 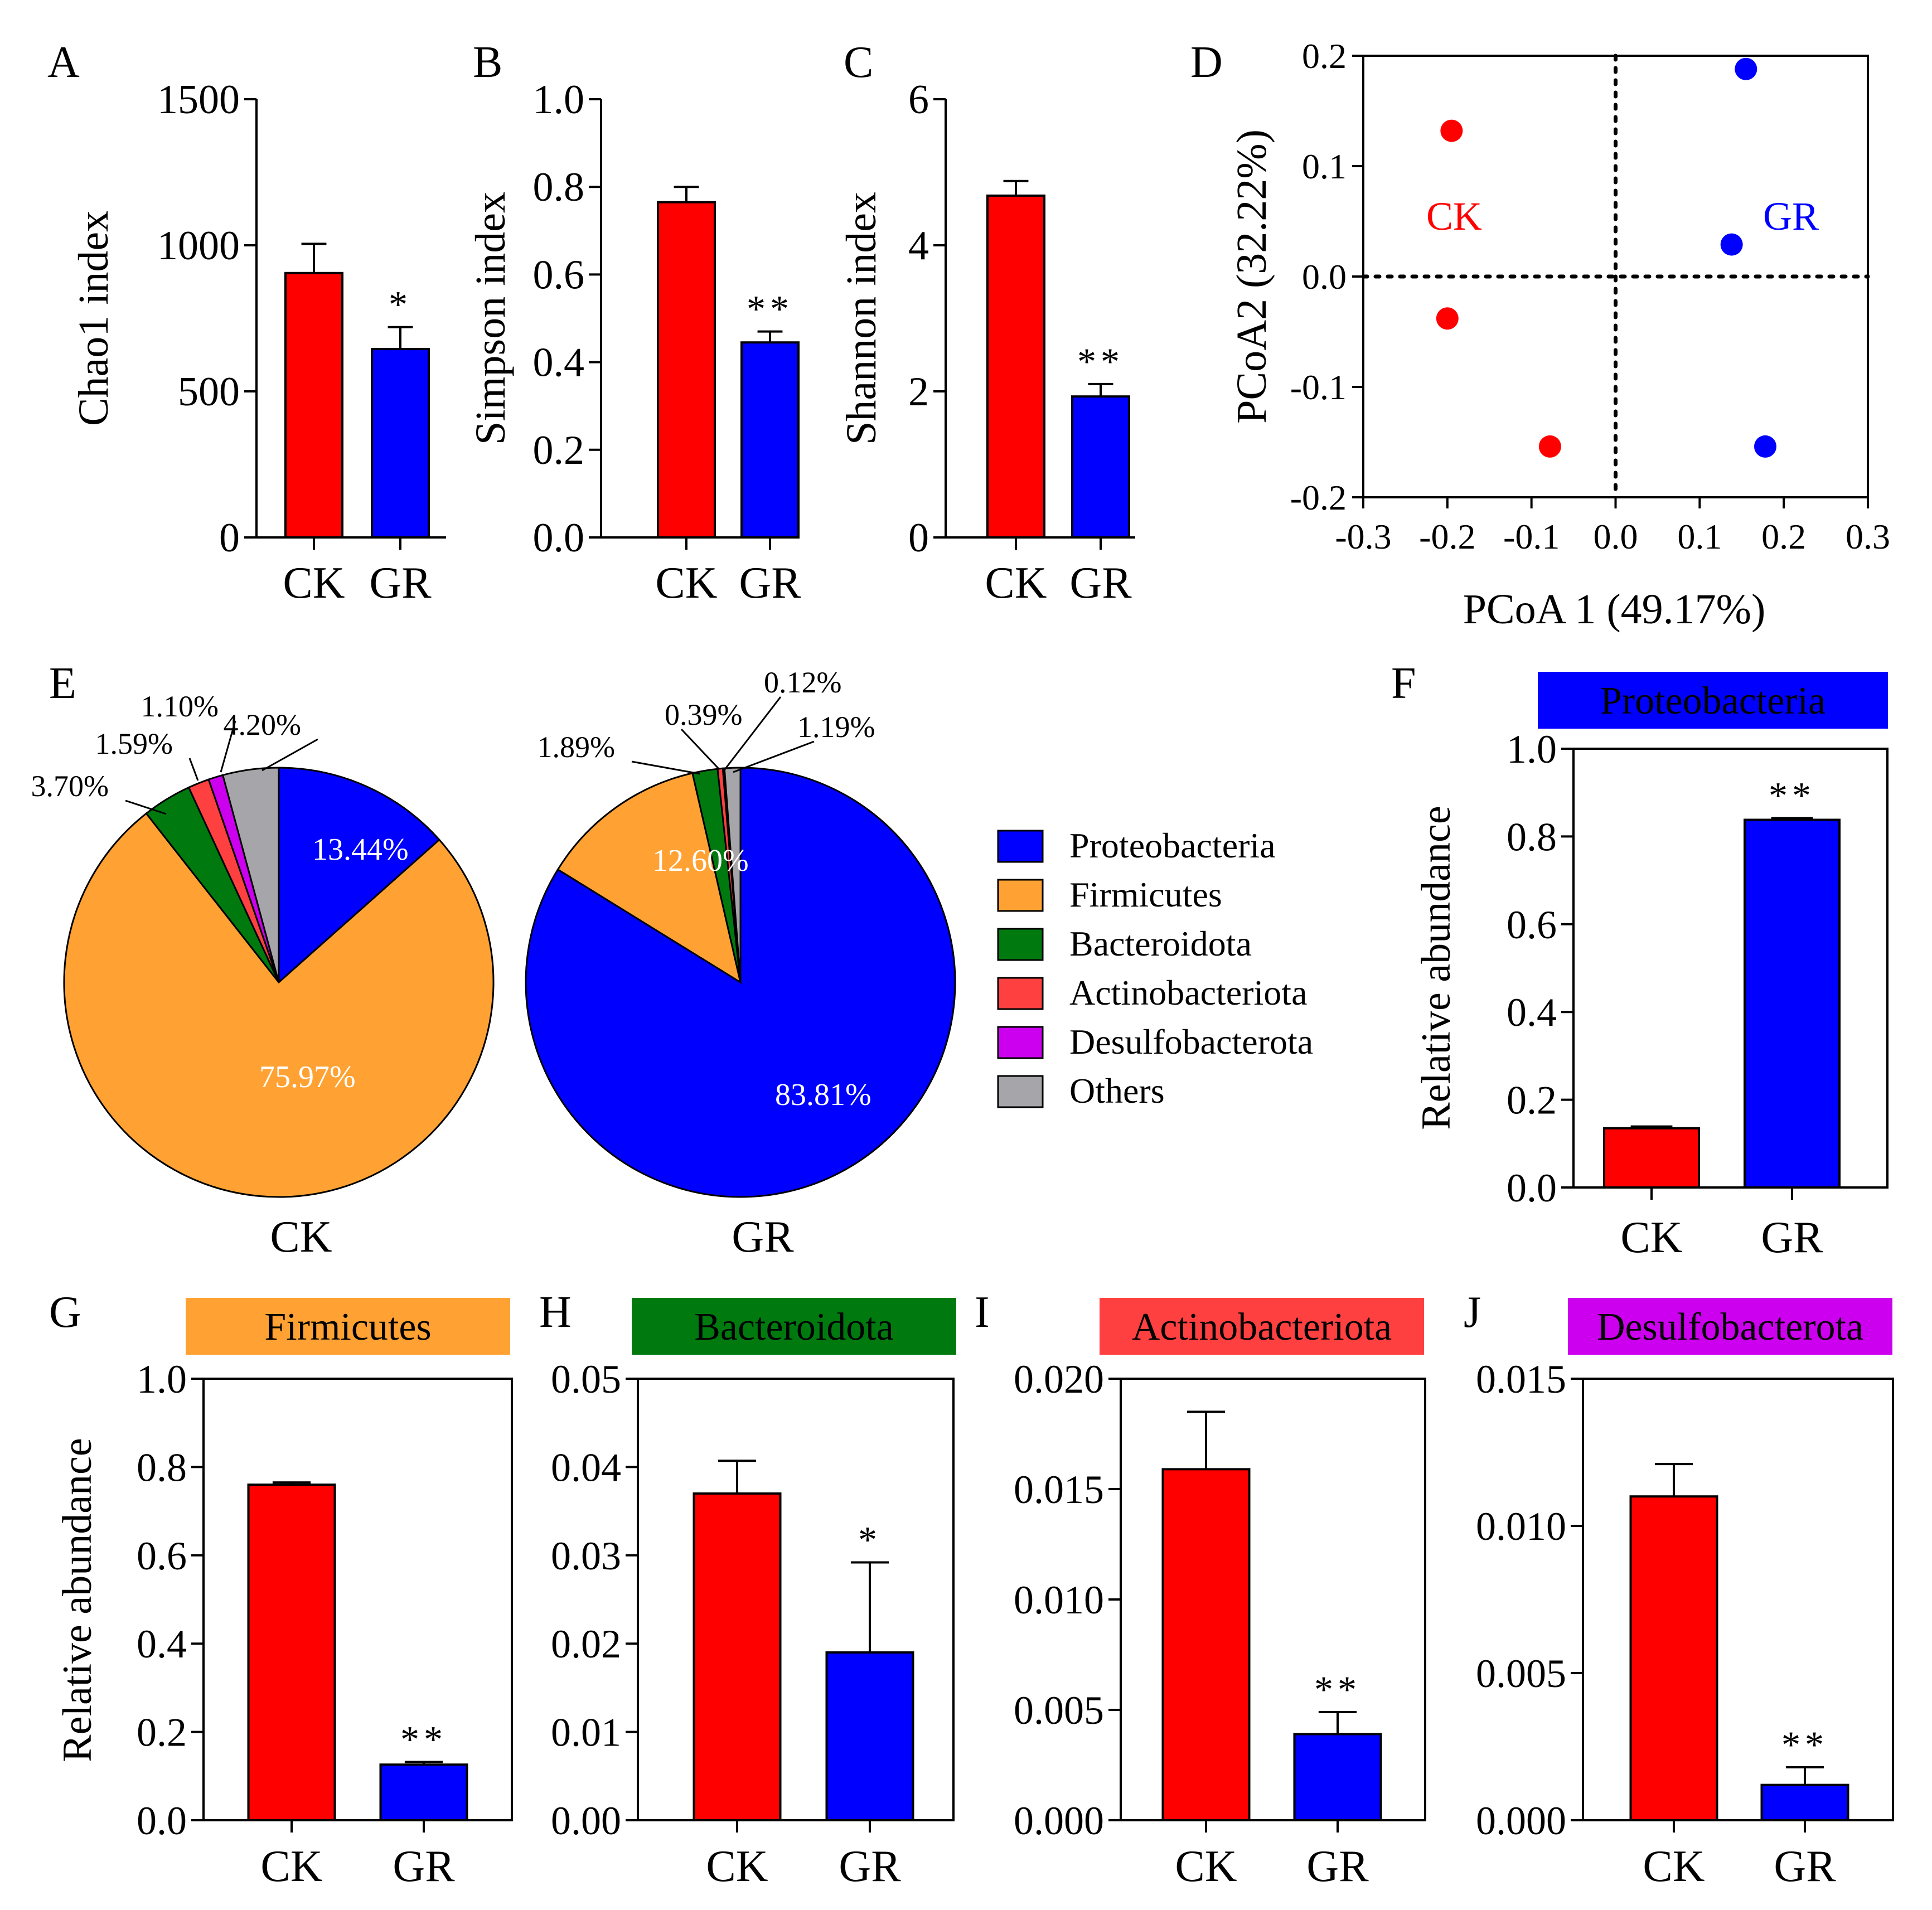 I want to click on slice-label: 1.59%, so click(x=134, y=743).